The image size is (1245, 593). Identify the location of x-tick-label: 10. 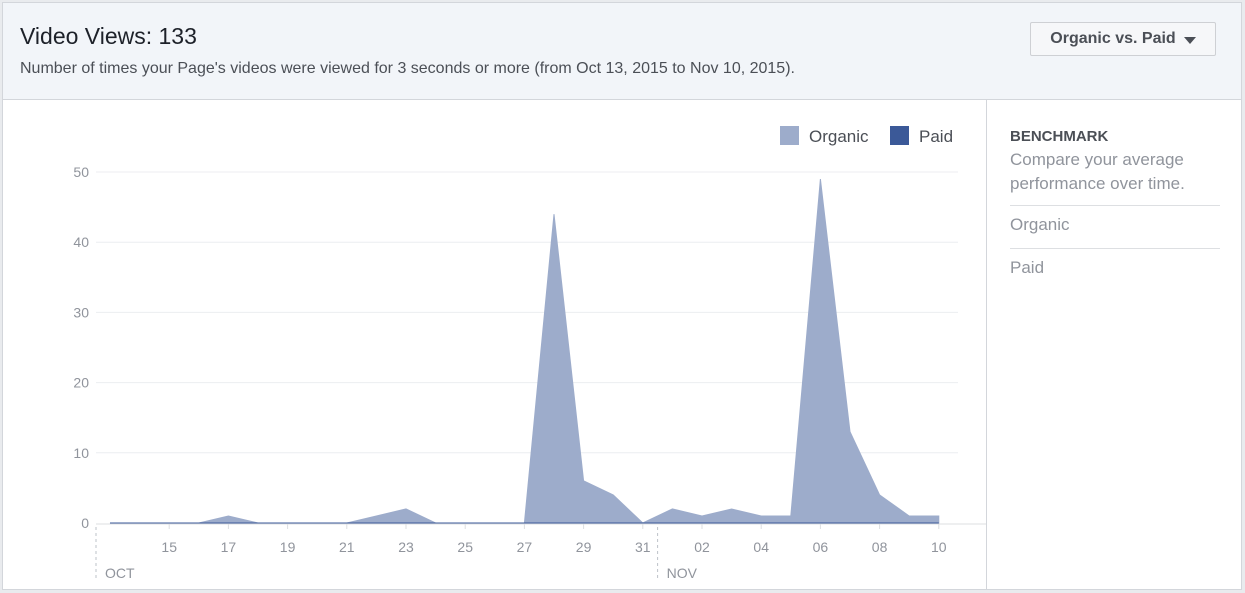
(939, 547).